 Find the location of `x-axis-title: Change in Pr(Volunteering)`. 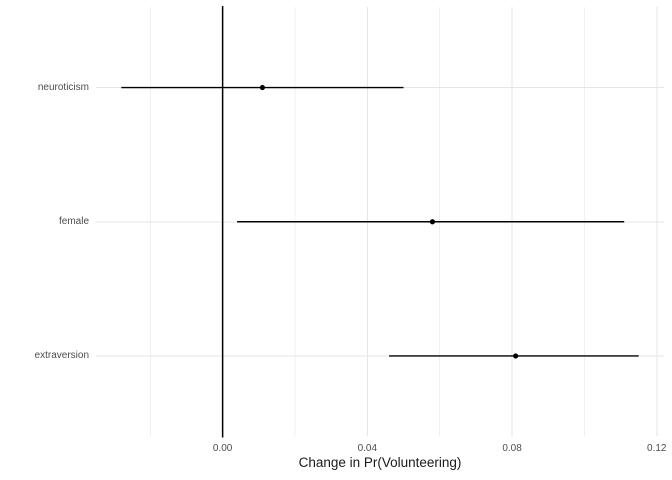

x-axis-title: Change in Pr(Volunteering) is located at coordinates (380, 462).